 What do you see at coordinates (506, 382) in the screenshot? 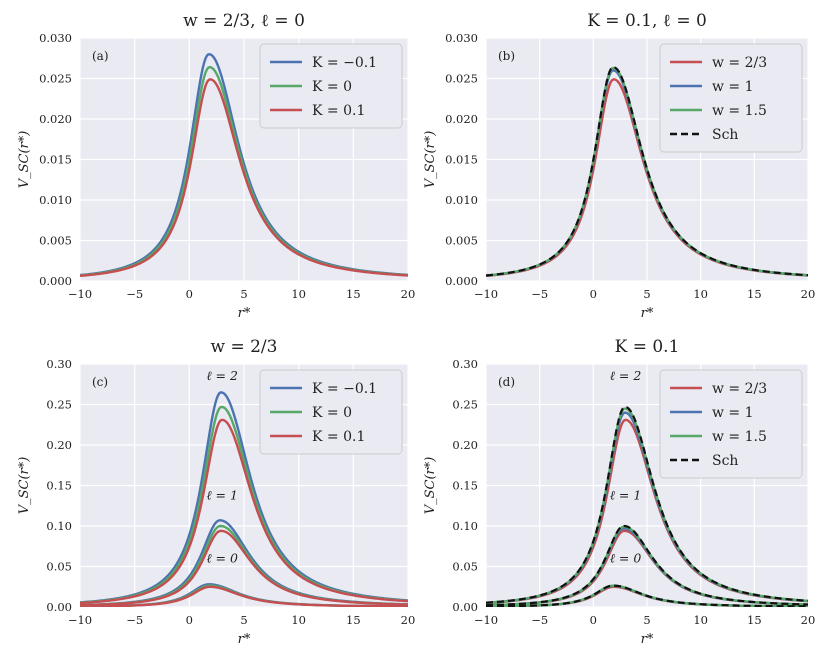
I see `panel-label: (d)` at bounding box center [506, 382].